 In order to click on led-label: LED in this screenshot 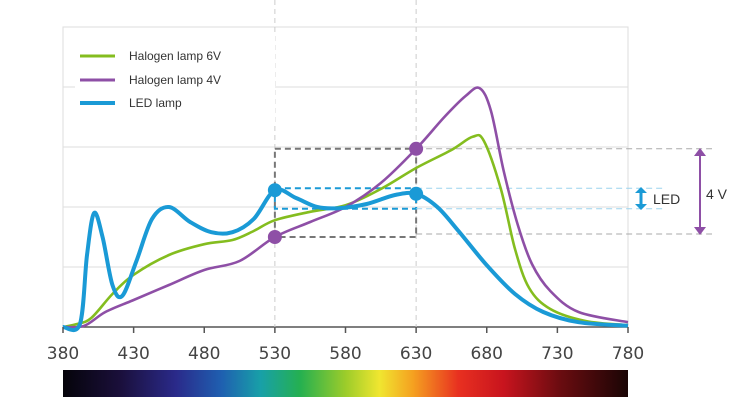, I will do `click(666, 199)`.